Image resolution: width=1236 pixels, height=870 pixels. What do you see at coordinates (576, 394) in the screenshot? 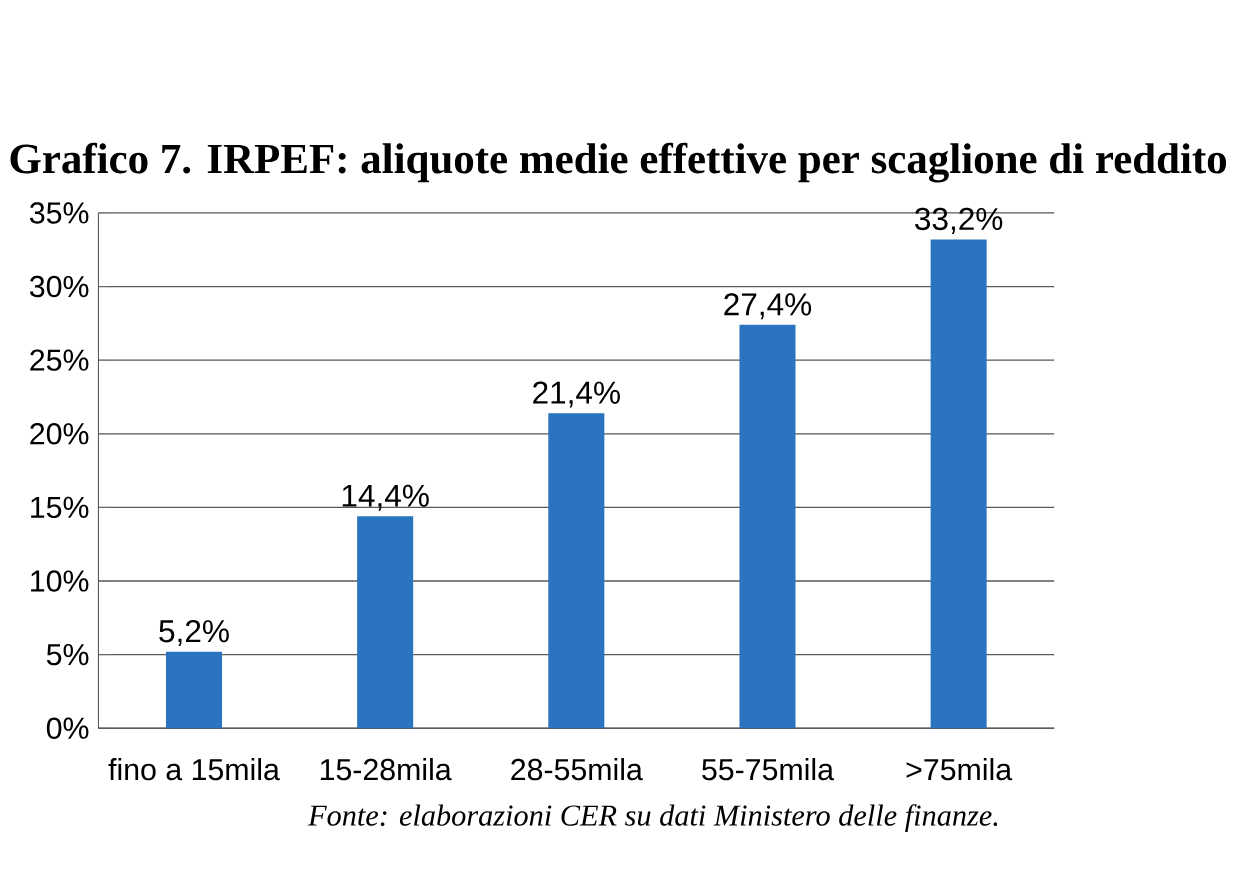
I see `data-label: 21,4%` at bounding box center [576, 394].